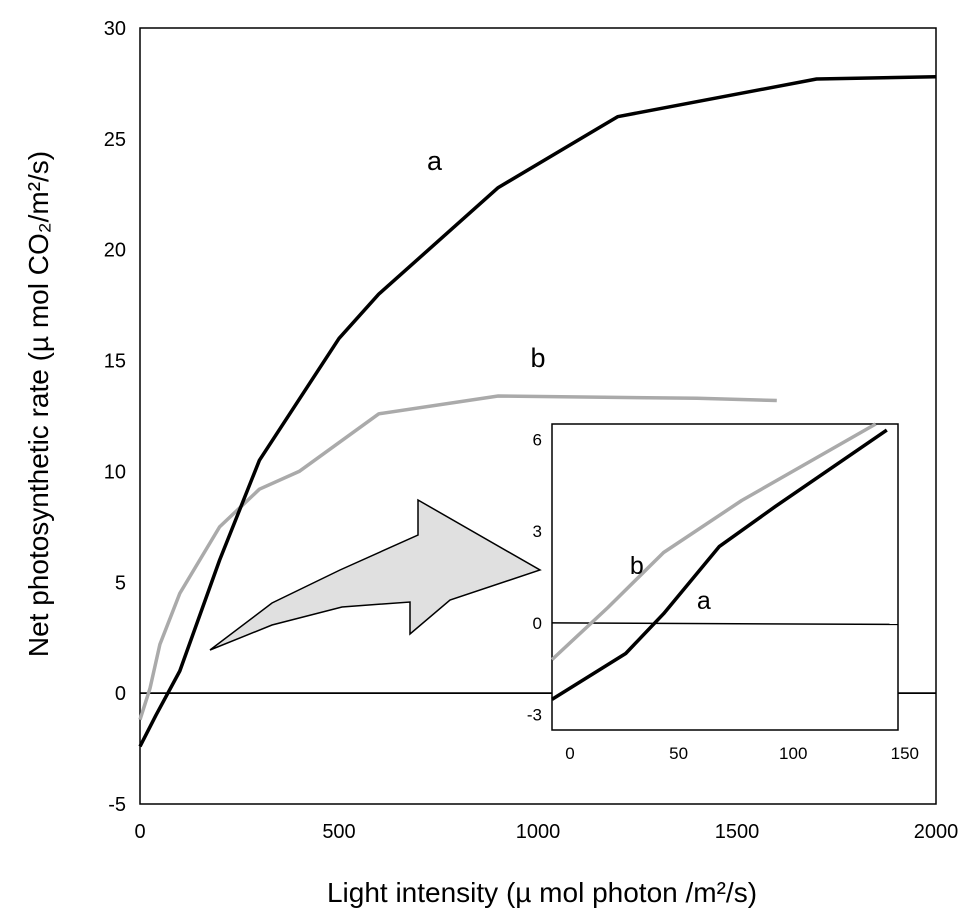 This screenshot has width=970, height=920. I want to click on series-a-label: a, so click(435, 161).